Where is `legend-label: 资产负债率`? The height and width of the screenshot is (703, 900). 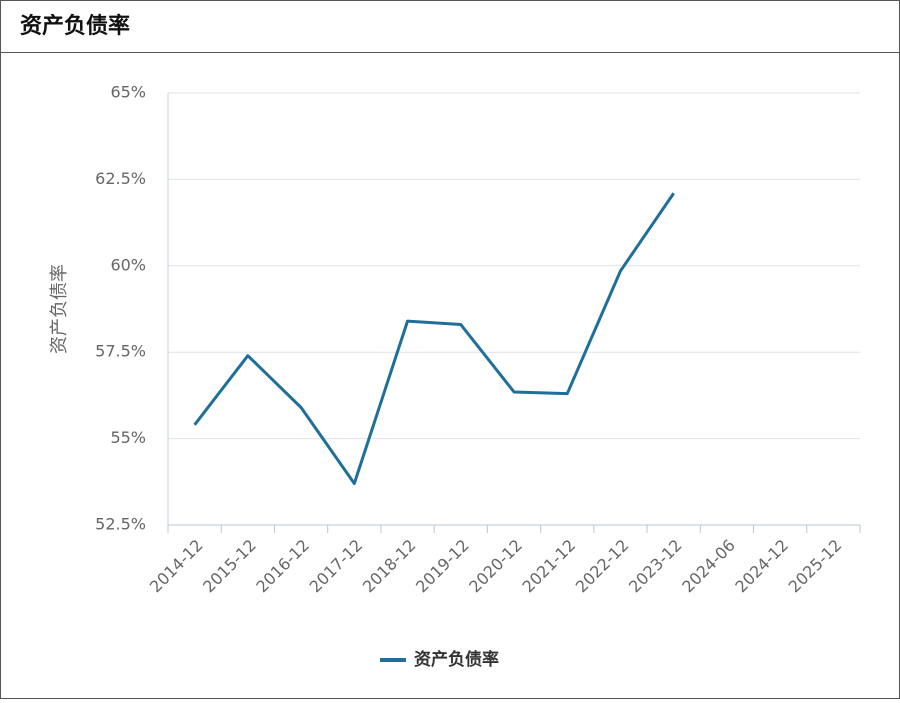
legend-label: 资产负债率 is located at coordinates (456, 659).